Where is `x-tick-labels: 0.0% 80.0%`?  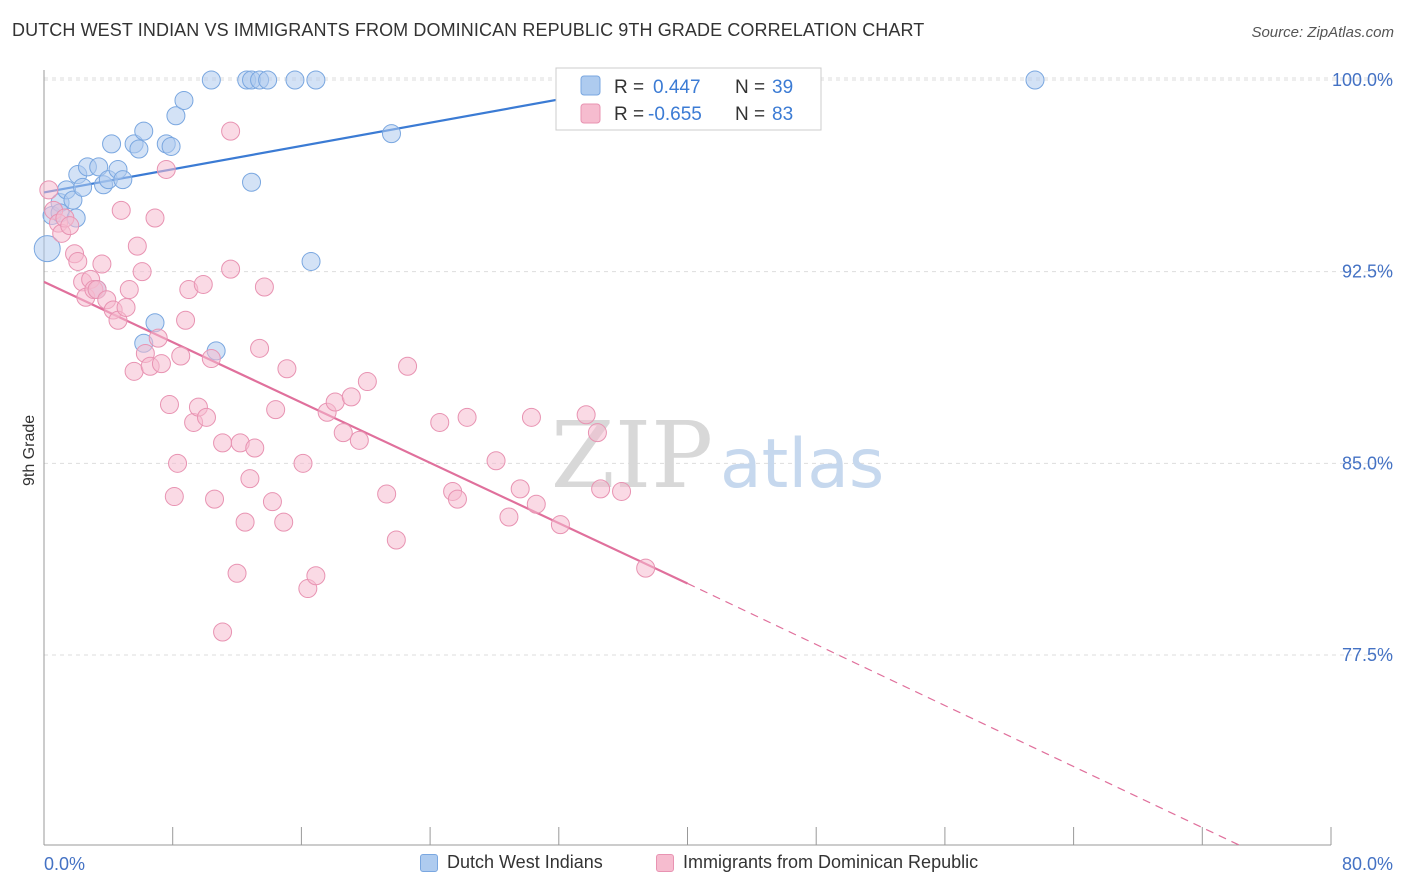 x-tick-labels: 0.0% 80.0% is located at coordinates (718, 864).